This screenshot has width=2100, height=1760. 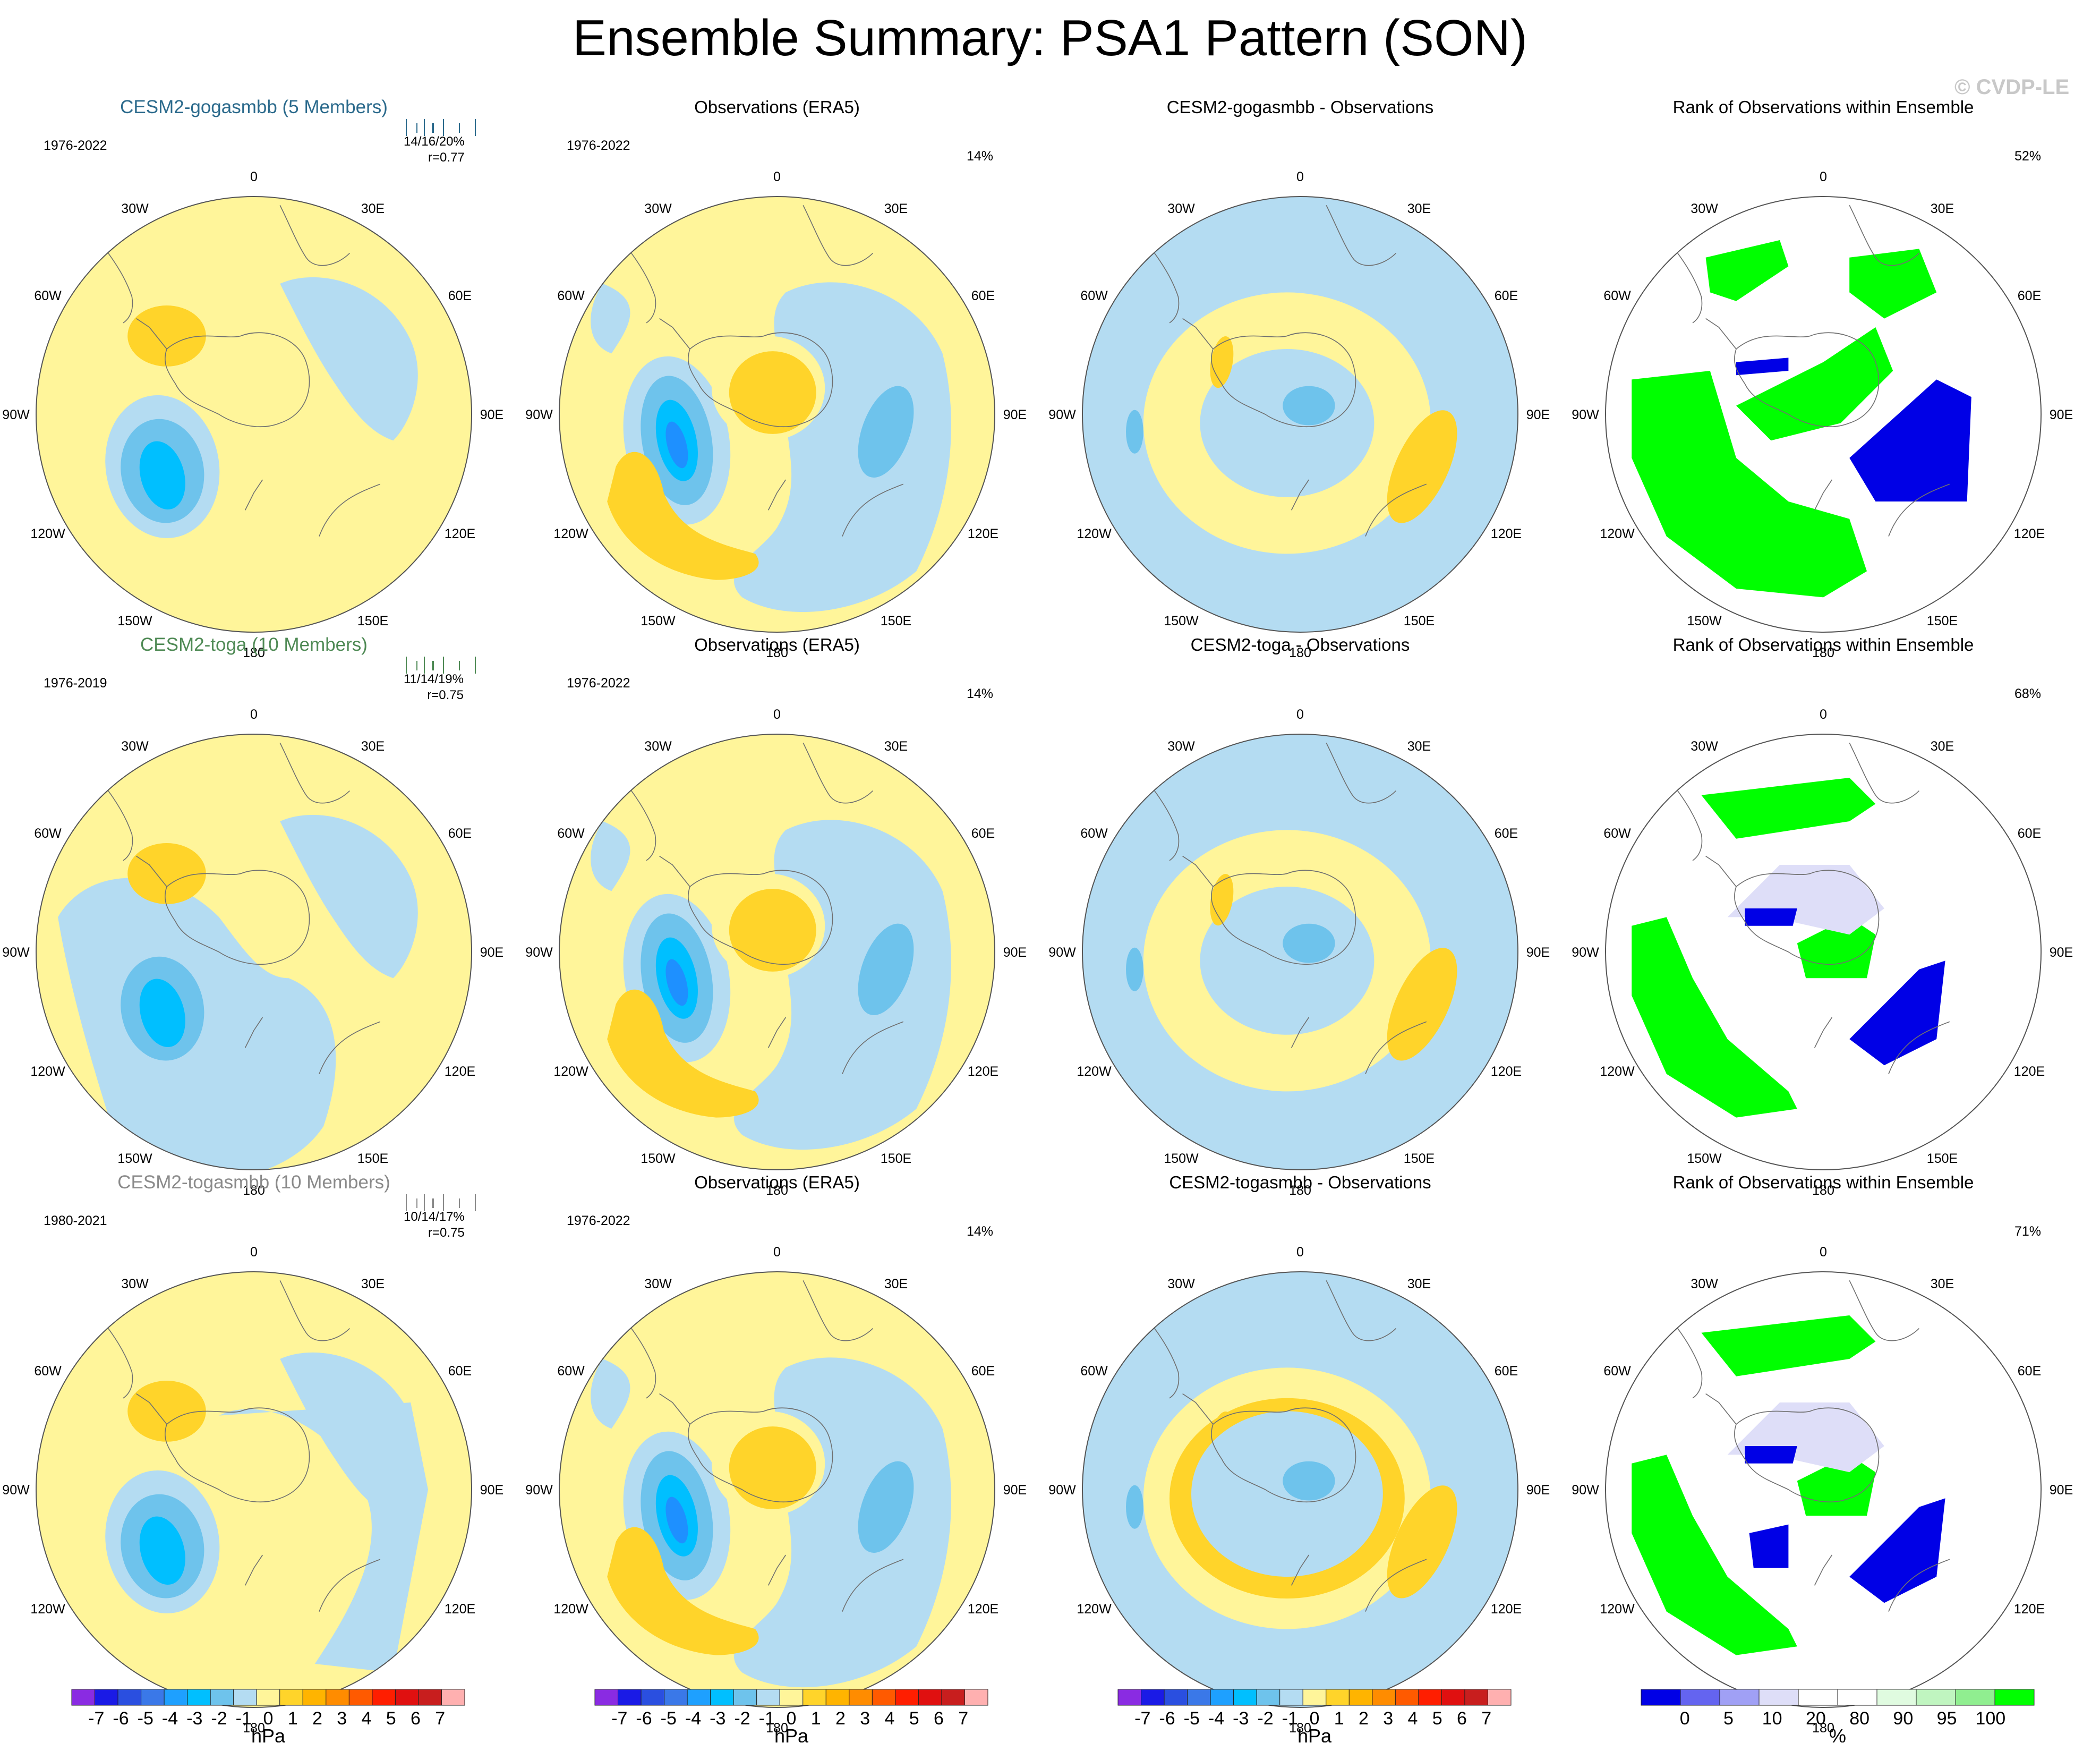 I want to click on rank-high-region, so click(x=1788, y=1345).